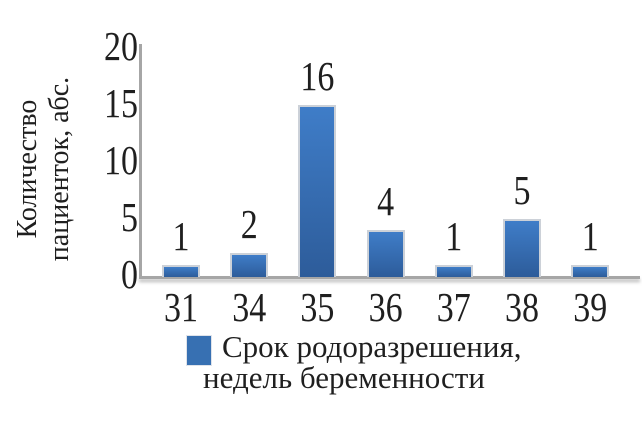 The image size is (642, 423). Describe the element at coordinates (27, 169) in the screenshot. I see `y-axis-title-line-1: Количество` at that location.